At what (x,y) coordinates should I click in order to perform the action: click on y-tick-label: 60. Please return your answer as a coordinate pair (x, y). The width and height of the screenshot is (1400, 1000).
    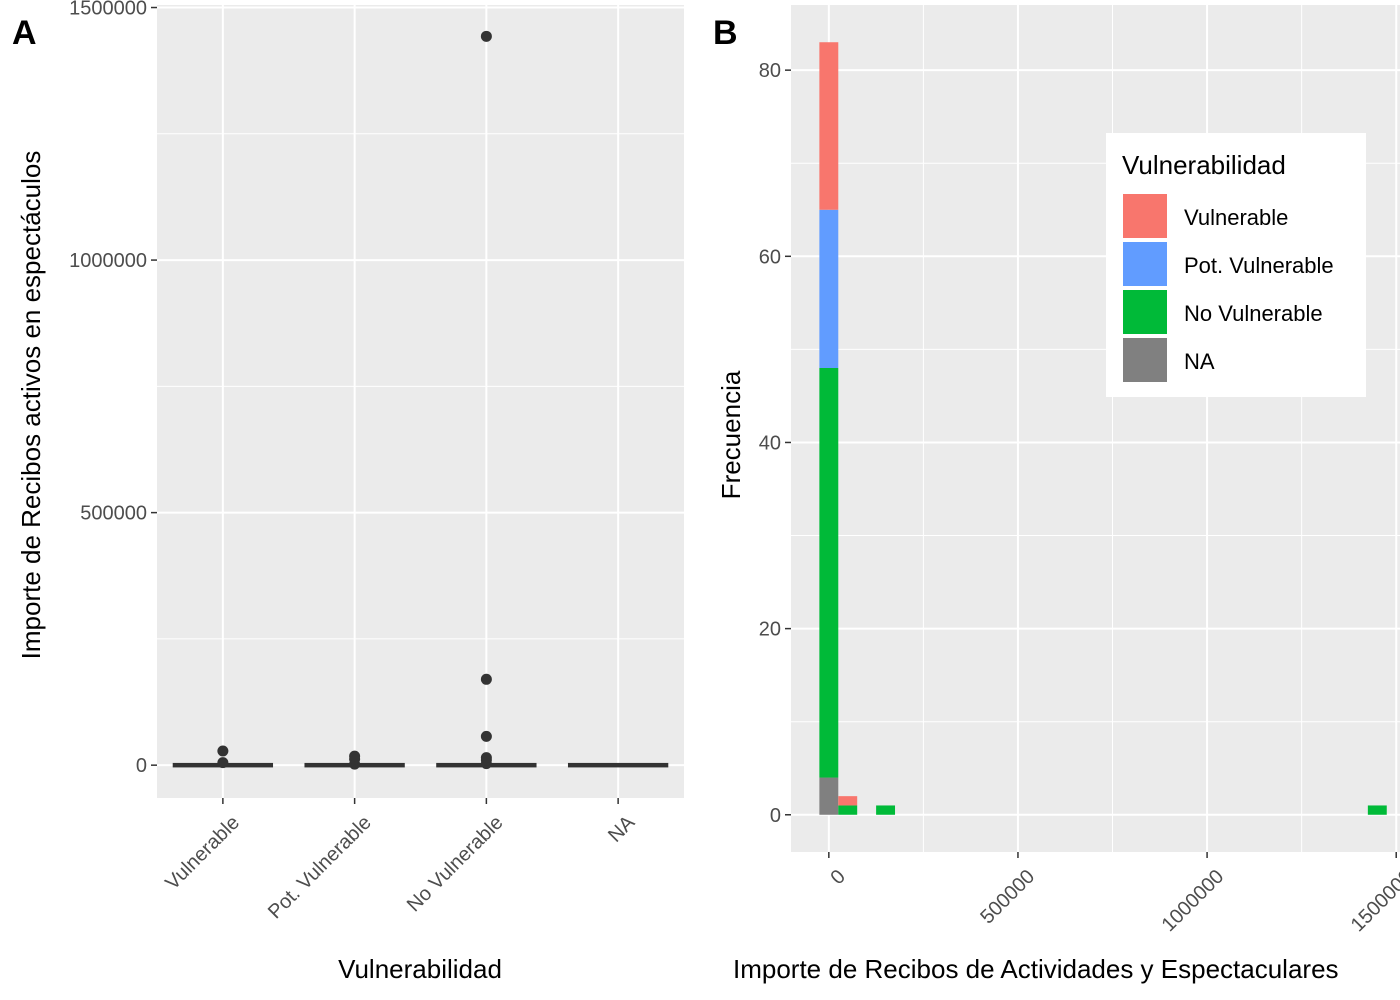
    Looking at the image, I should click on (770, 257).